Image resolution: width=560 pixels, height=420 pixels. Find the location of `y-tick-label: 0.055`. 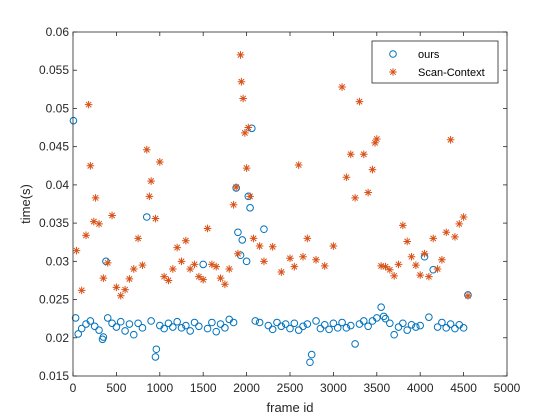

y-tick-label: 0.055 is located at coordinates (54, 70).